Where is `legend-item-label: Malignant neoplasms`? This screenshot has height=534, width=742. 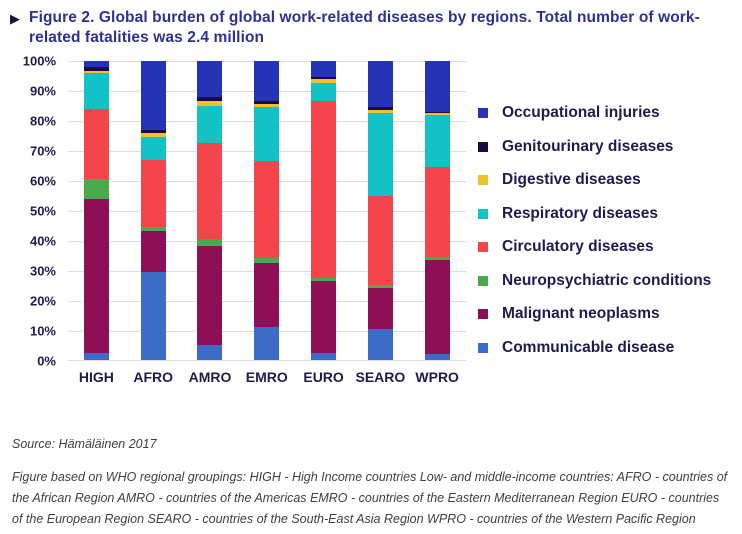 legend-item-label: Malignant neoplasms is located at coordinates (581, 313).